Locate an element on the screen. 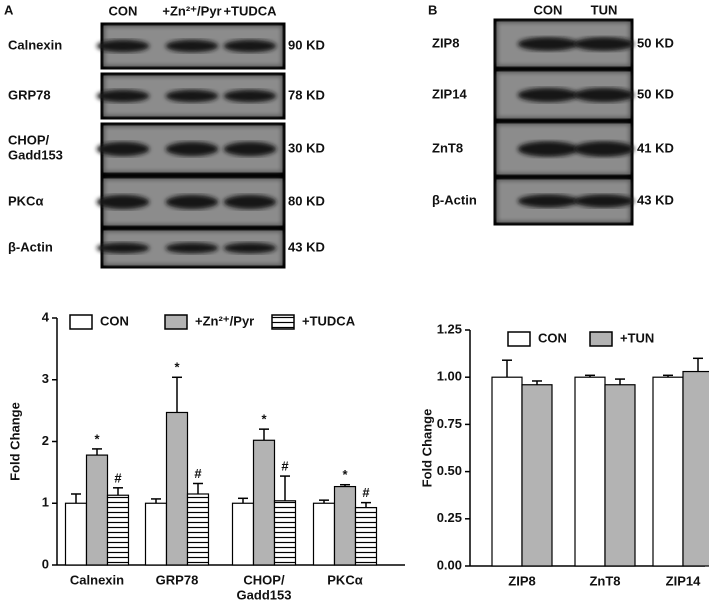 The height and width of the screenshot is (607, 709). y-tick-label: 0.50 is located at coordinates (449, 470).